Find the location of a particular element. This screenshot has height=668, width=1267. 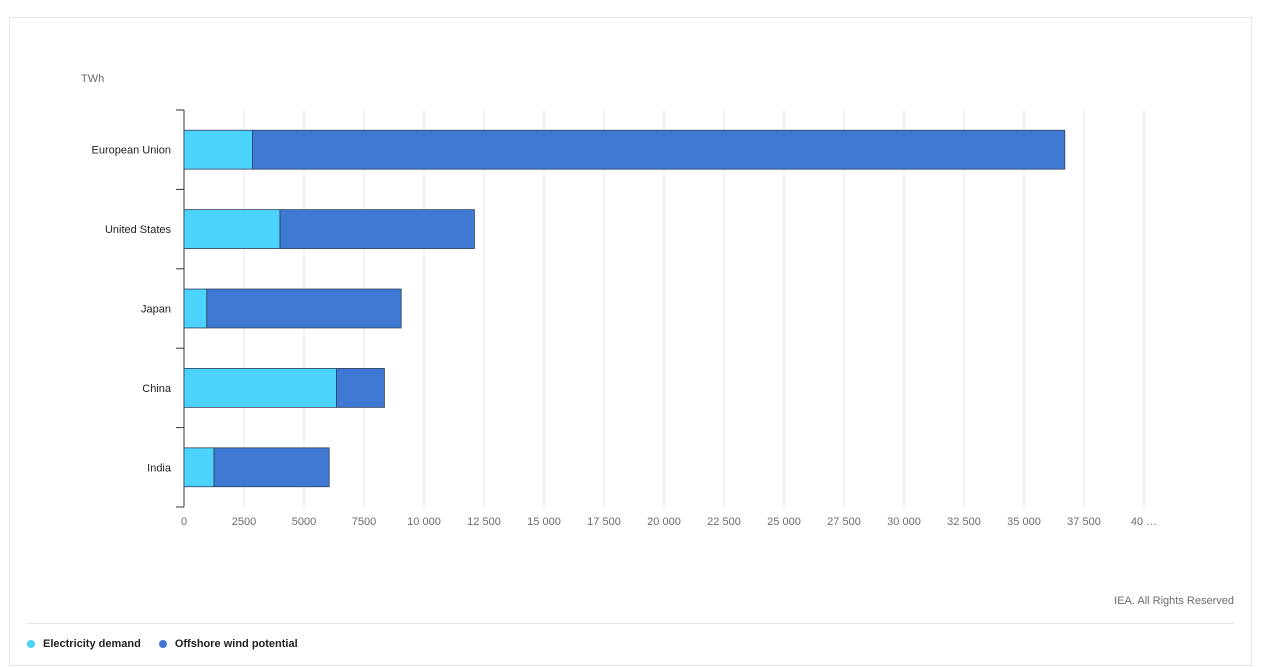

x-tick-label: 20 000 is located at coordinates (664, 522).